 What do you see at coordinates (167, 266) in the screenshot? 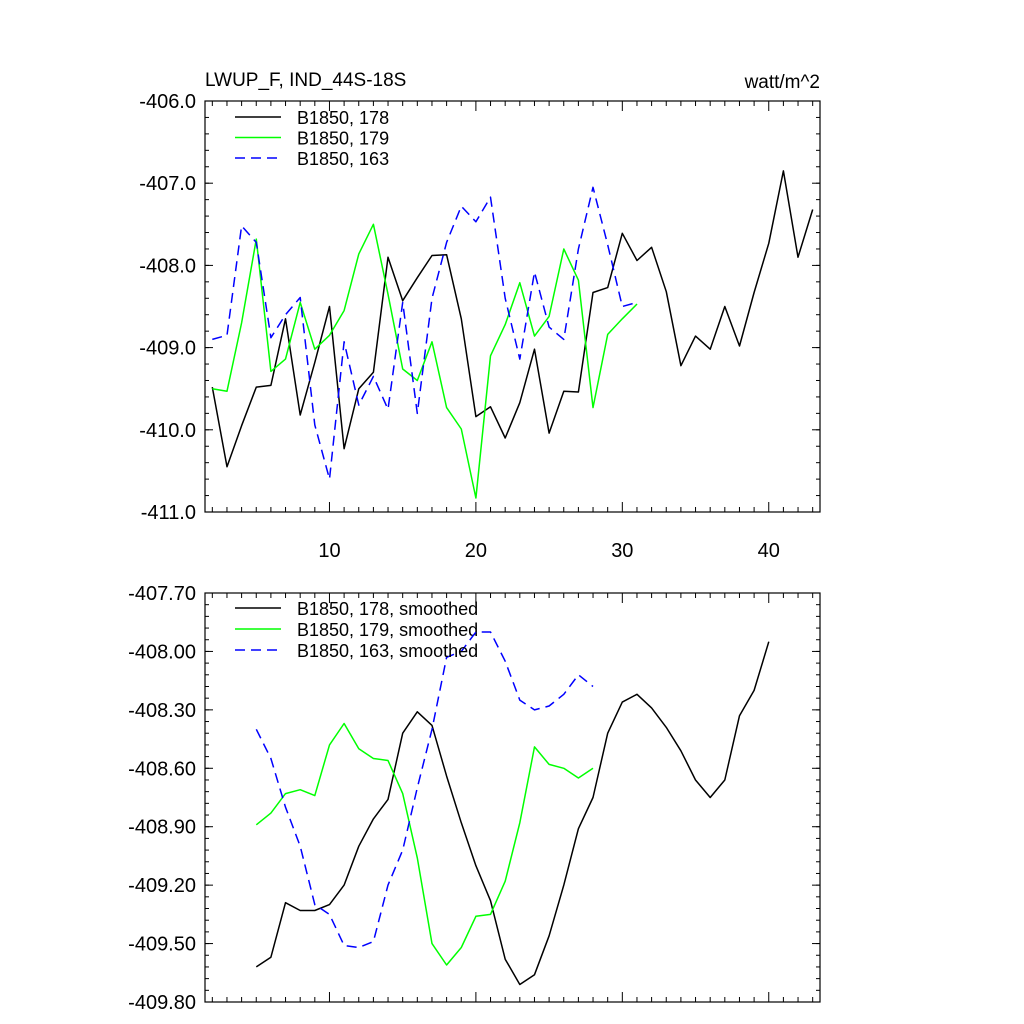
I see `y-tick-label: -408.0` at bounding box center [167, 266].